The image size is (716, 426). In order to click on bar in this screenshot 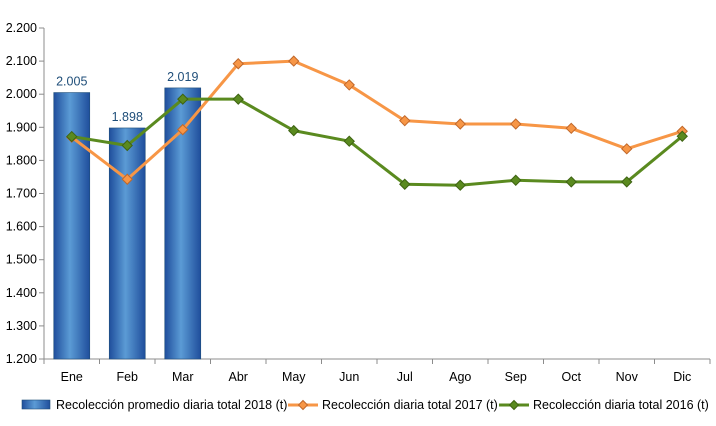, I will do `click(127, 243)`.